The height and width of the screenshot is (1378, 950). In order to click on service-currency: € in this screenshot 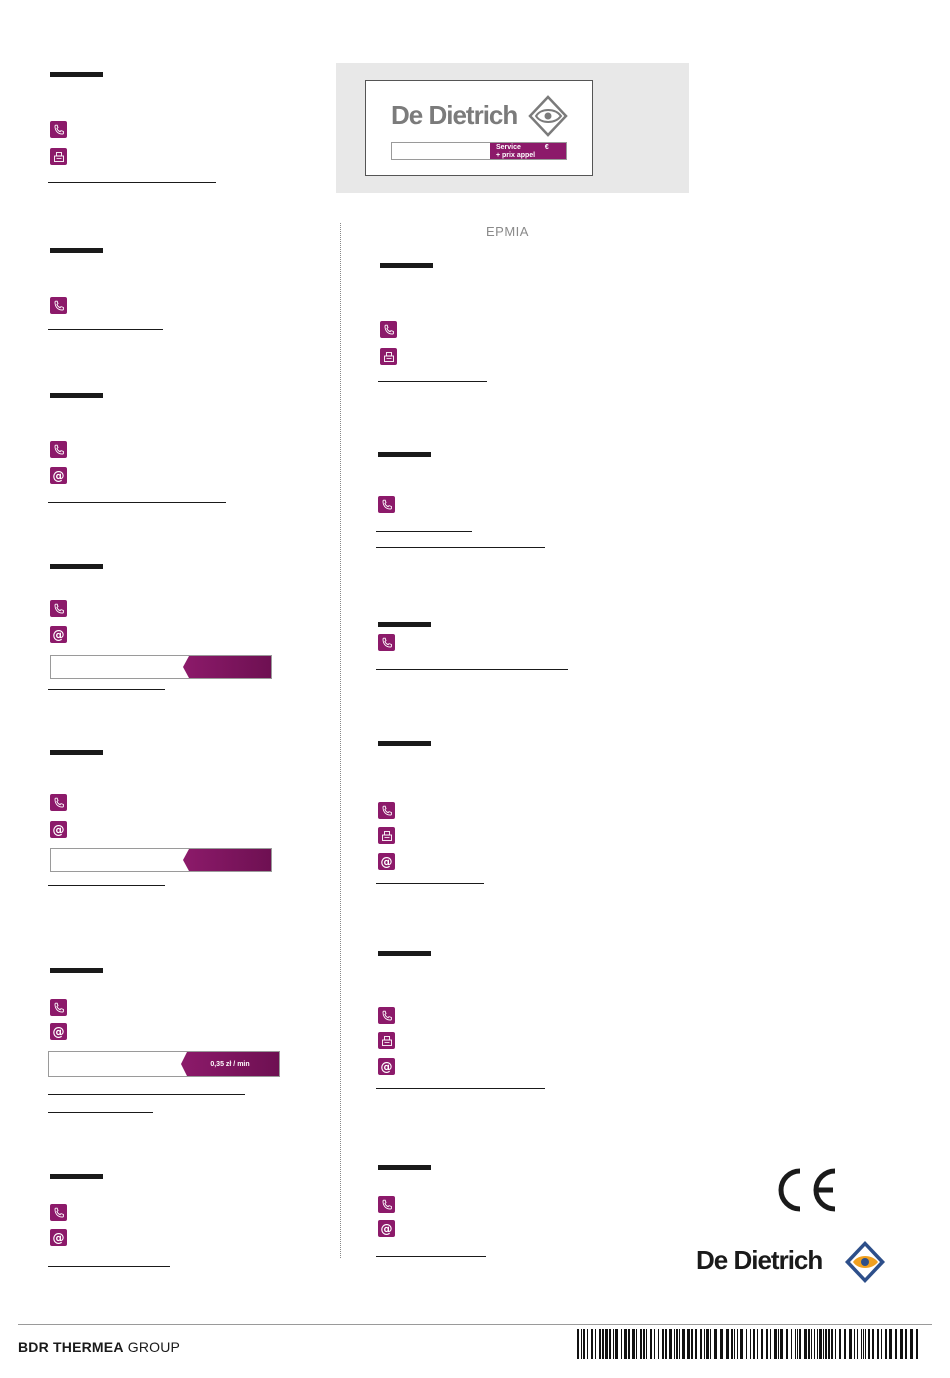, I will do `click(546, 147)`.